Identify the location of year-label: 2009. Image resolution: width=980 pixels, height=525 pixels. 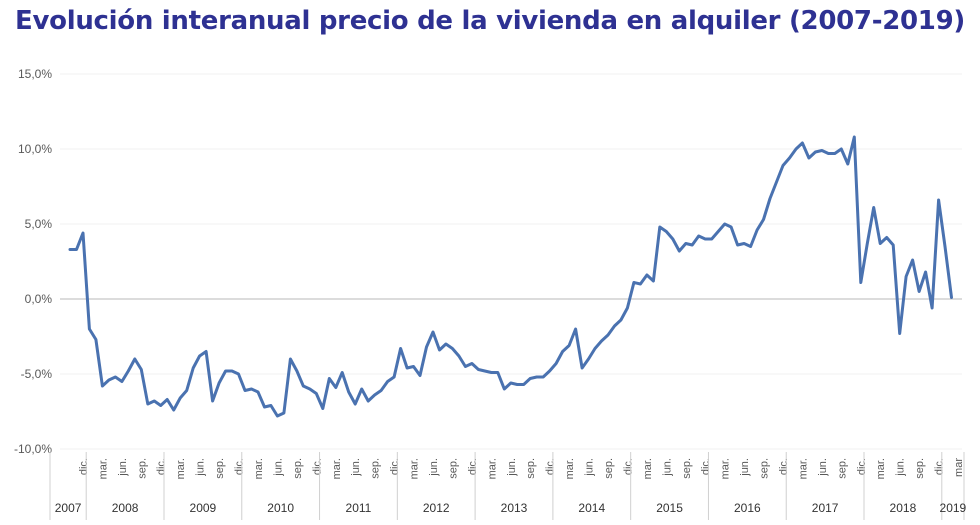
(203, 508).